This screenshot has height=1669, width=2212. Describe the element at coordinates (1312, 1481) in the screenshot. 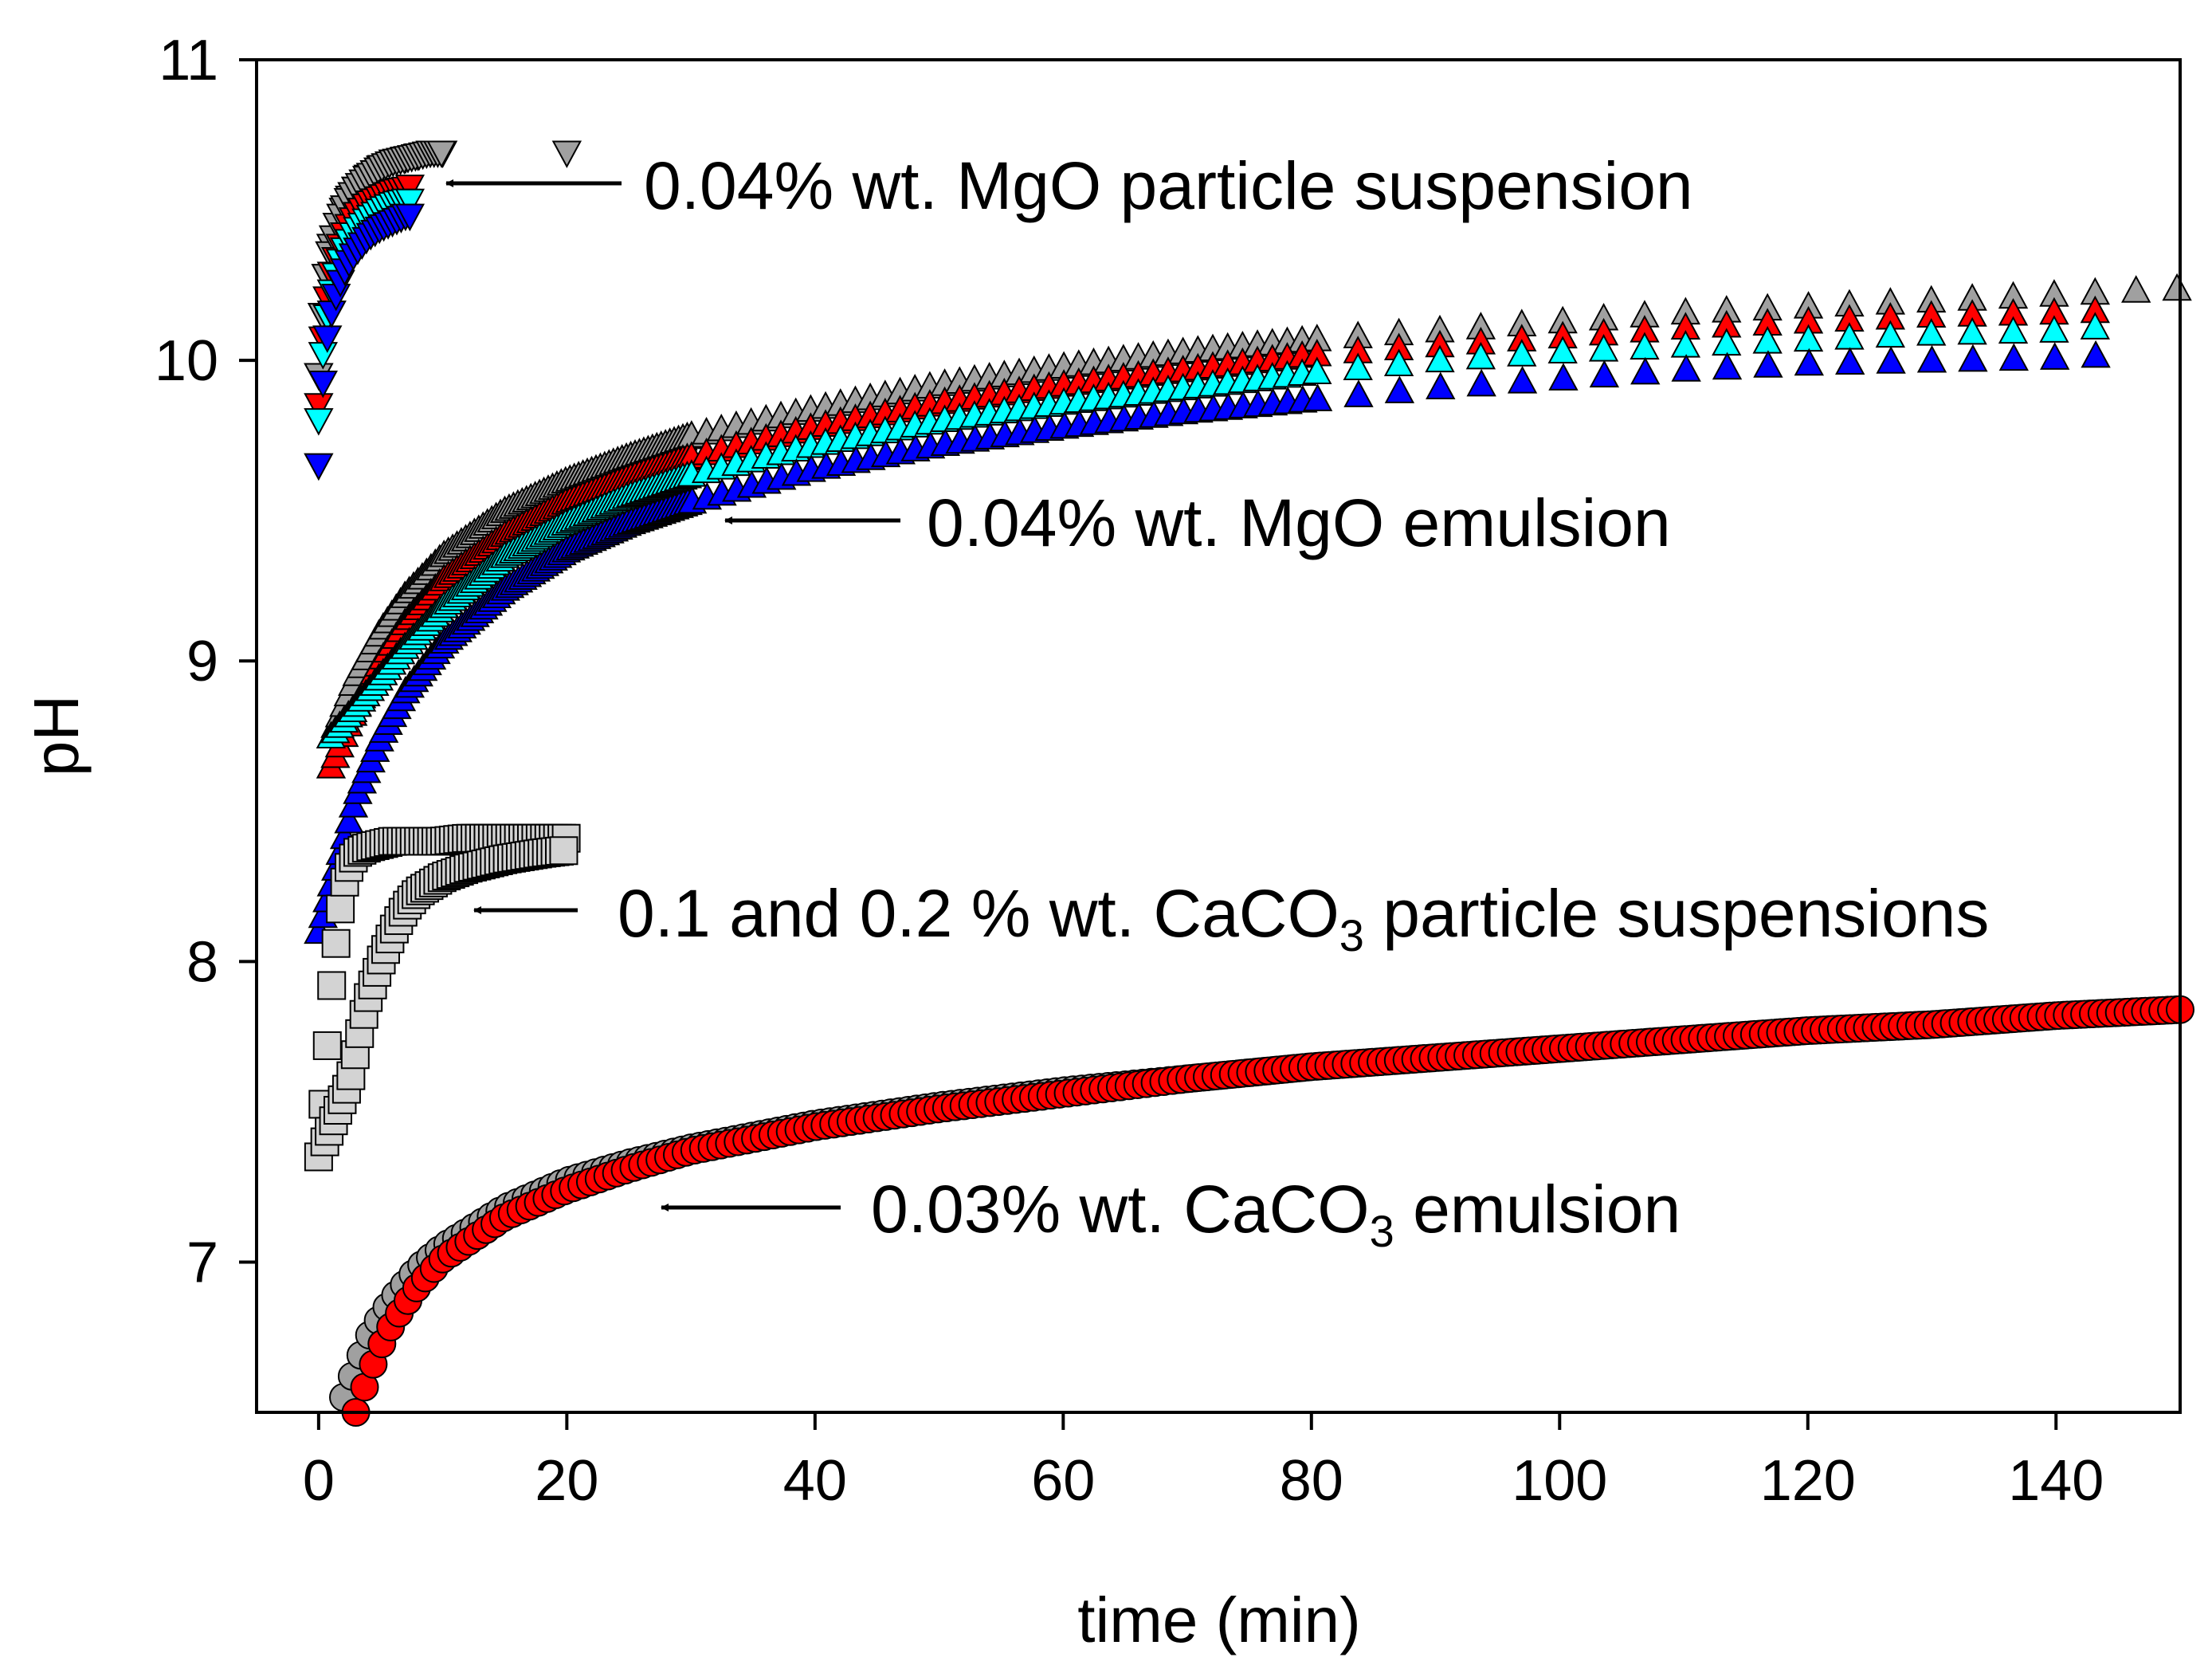

I see `x-tick-label-80: 80` at that location.